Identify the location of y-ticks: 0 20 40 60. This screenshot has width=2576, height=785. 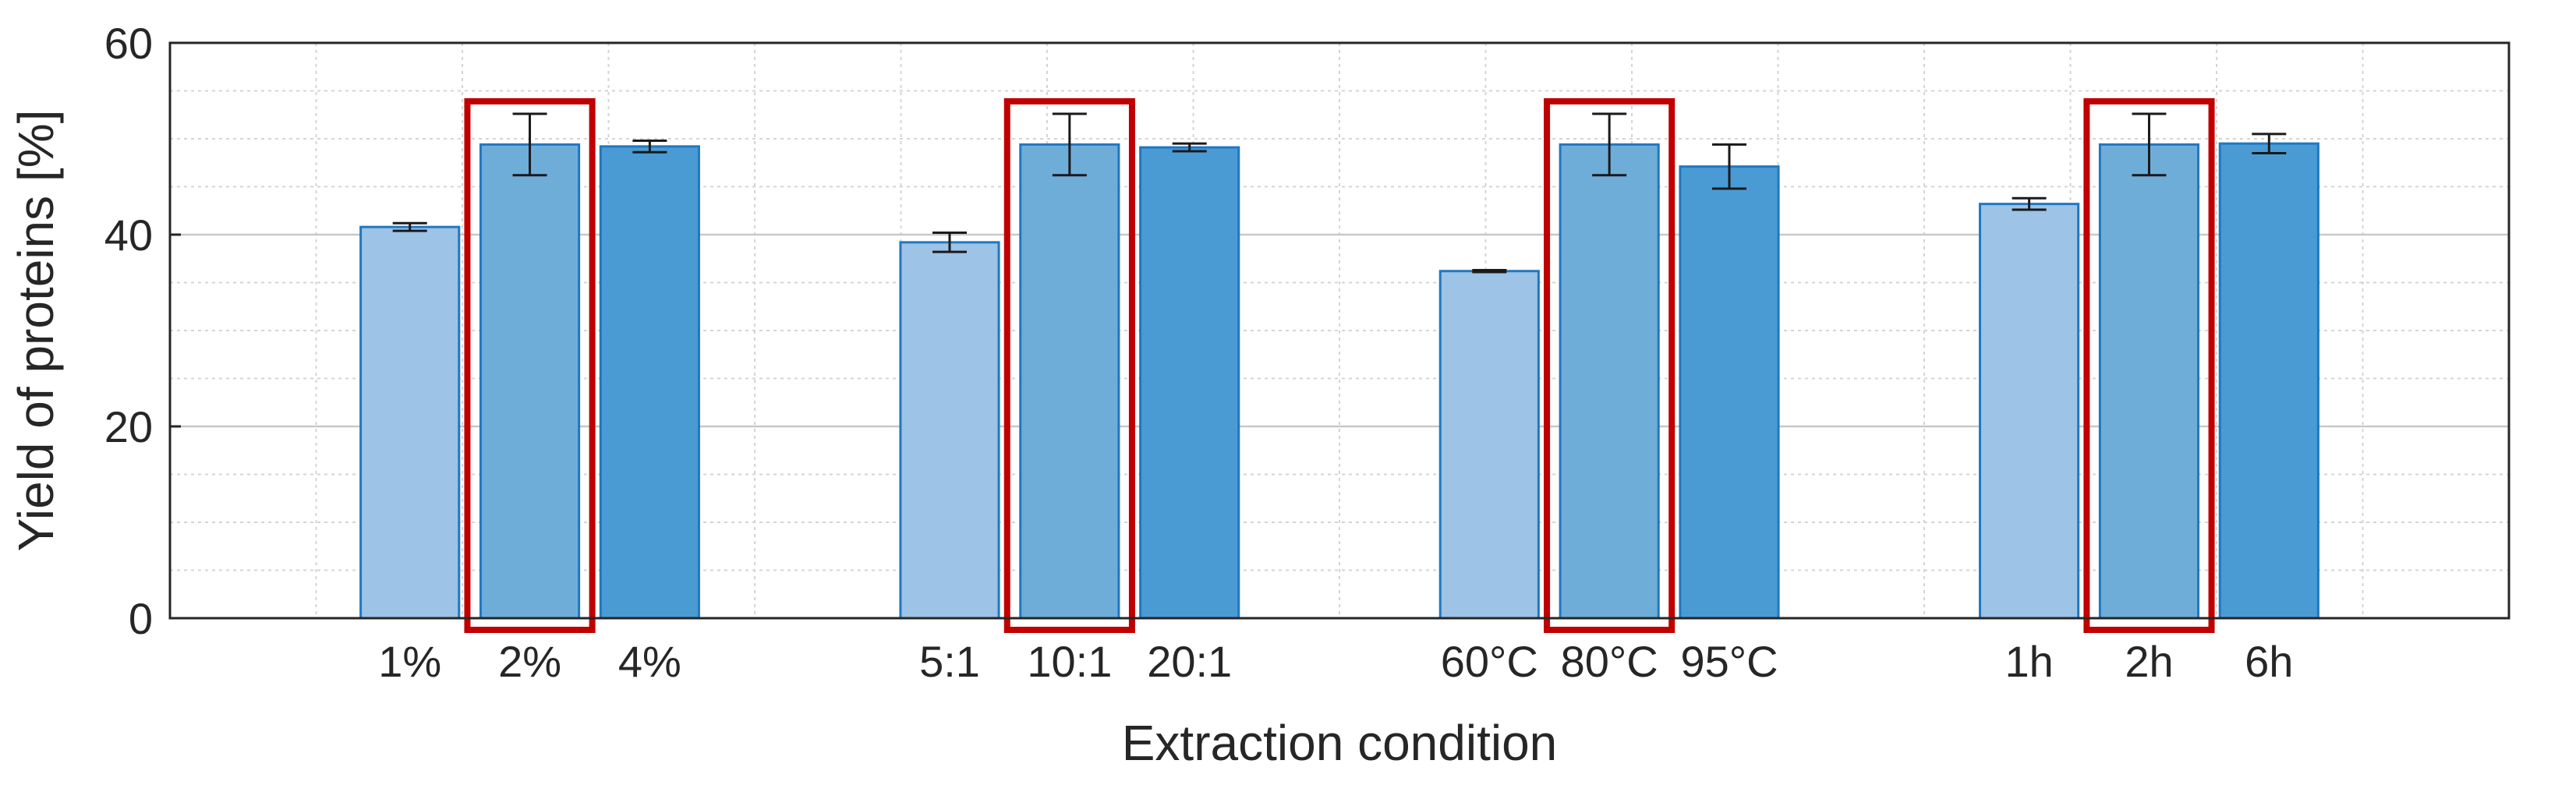
(142, 331).